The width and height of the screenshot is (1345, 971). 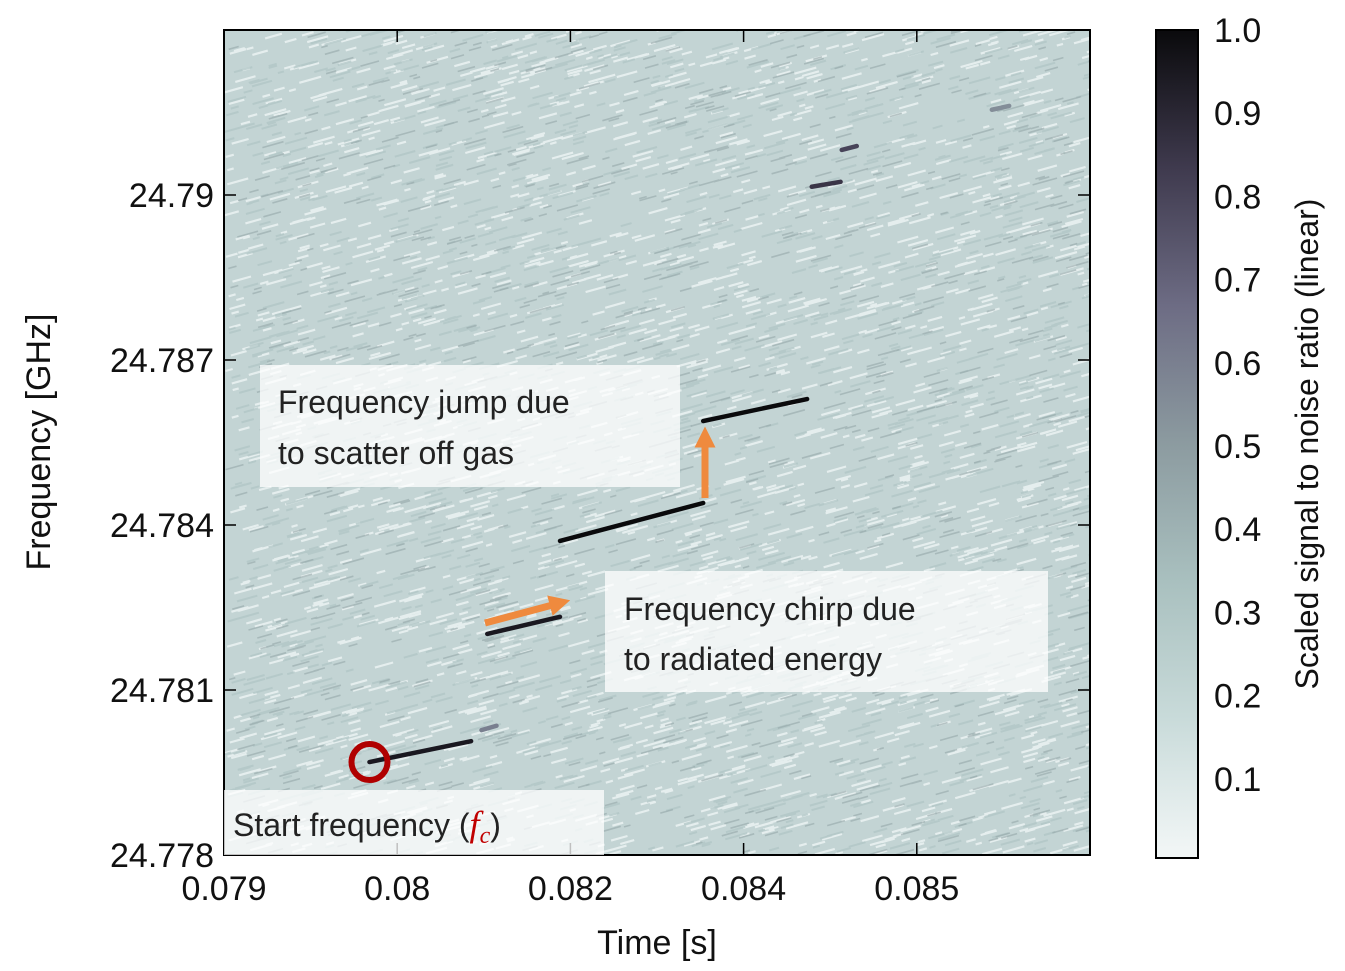 What do you see at coordinates (424, 402) in the screenshot?
I see `annotation-text: Frequency jump due` at bounding box center [424, 402].